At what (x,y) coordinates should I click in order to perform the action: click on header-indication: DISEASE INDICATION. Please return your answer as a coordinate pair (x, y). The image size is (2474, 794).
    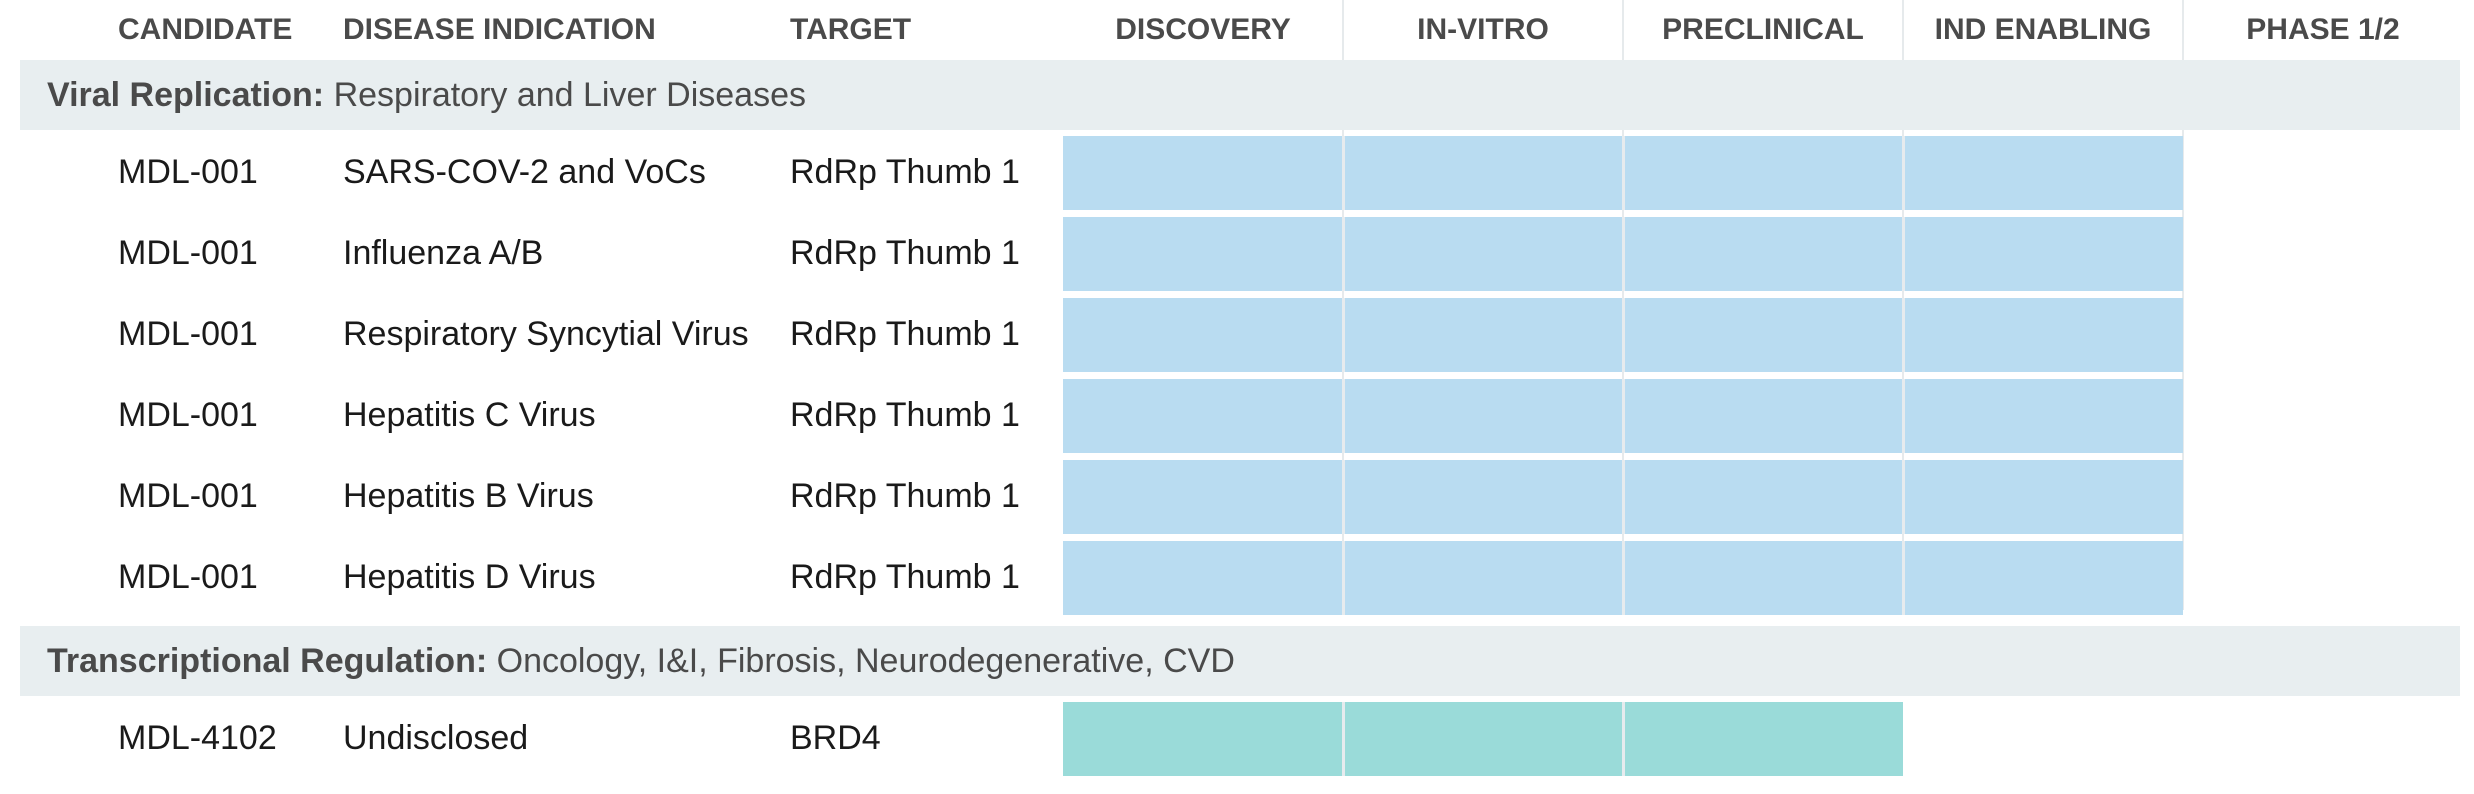
    Looking at the image, I should click on (499, 29).